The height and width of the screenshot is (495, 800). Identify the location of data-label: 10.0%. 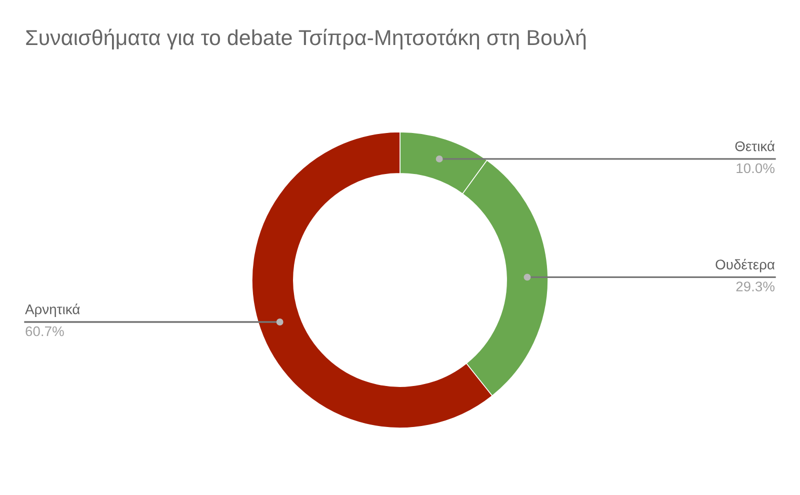
(755, 168).